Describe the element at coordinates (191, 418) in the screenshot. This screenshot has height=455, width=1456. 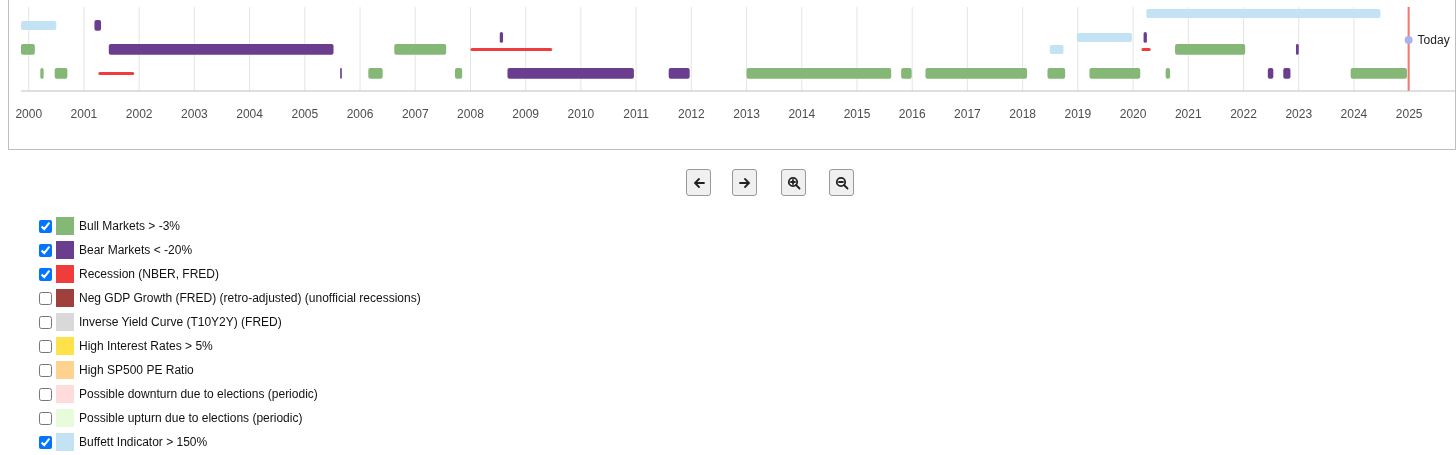
I see `legend-label: Possible upturn due to elections (periodic)` at that location.